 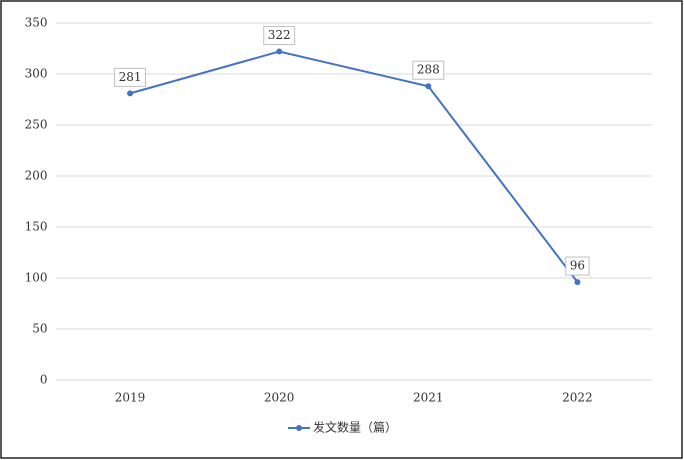 What do you see at coordinates (577, 398) in the screenshot?
I see `x-tick-label: 2022` at bounding box center [577, 398].